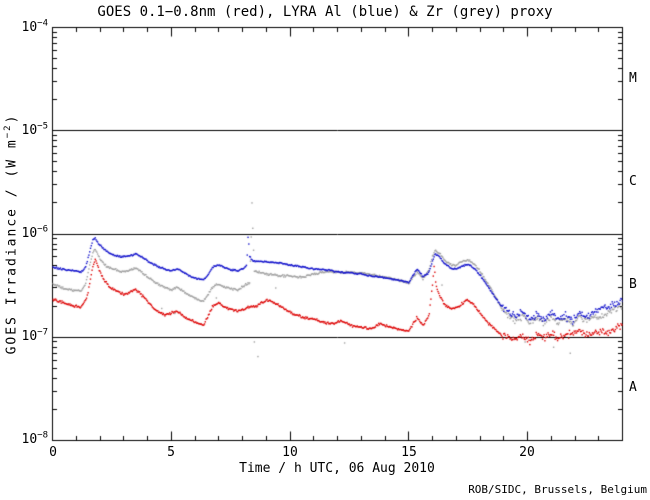  What do you see at coordinates (53, 452) in the screenshot?
I see `x-tick-label-0: 0` at bounding box center [53, 452].